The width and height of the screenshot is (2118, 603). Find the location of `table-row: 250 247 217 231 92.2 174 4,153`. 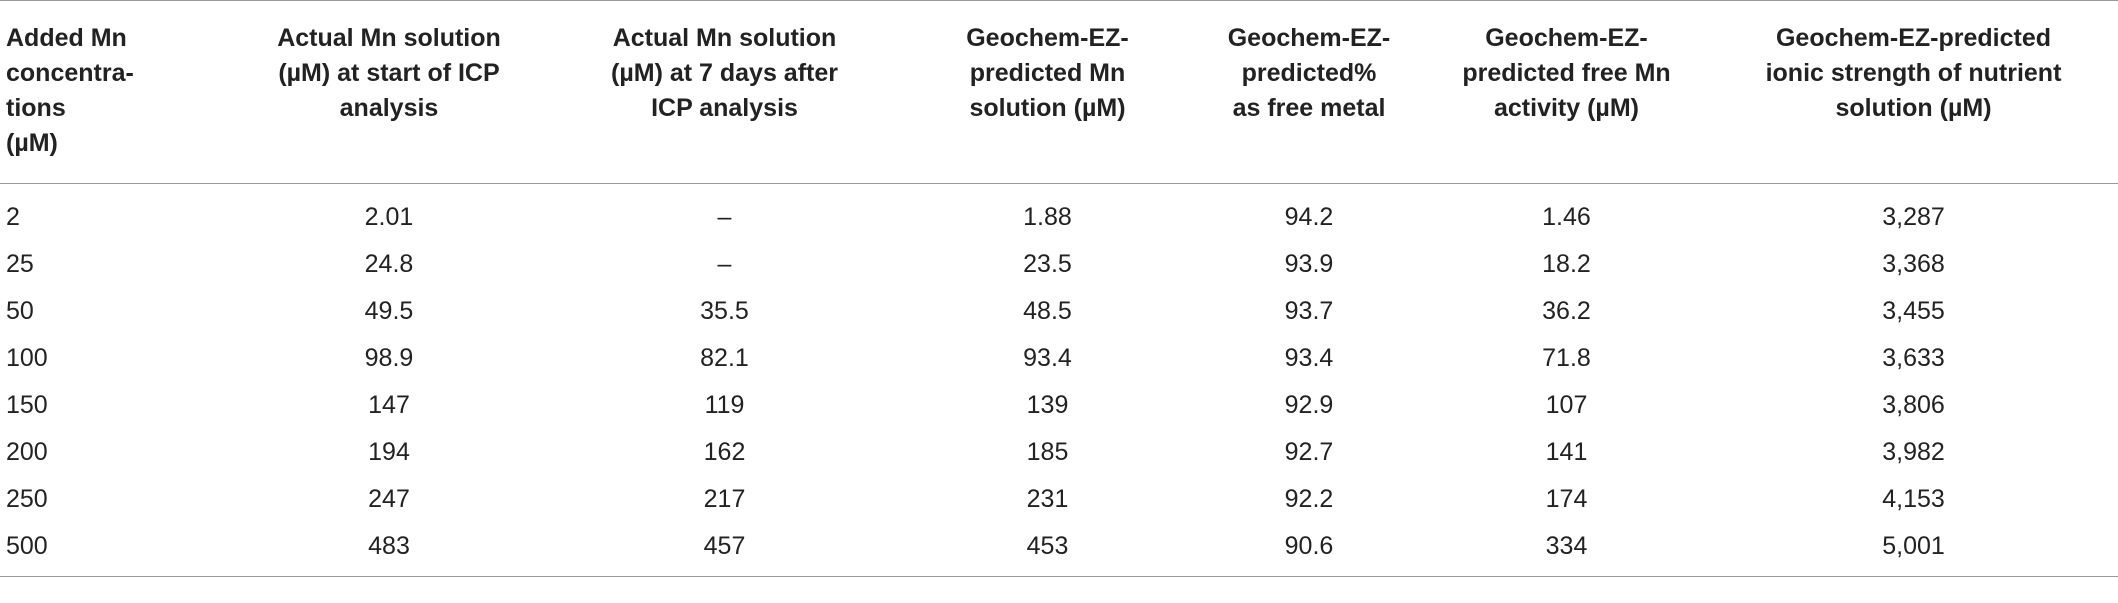

table-row: 250 247 217 231 92.2 174 4,153 is located at coordinates (1059, 499).